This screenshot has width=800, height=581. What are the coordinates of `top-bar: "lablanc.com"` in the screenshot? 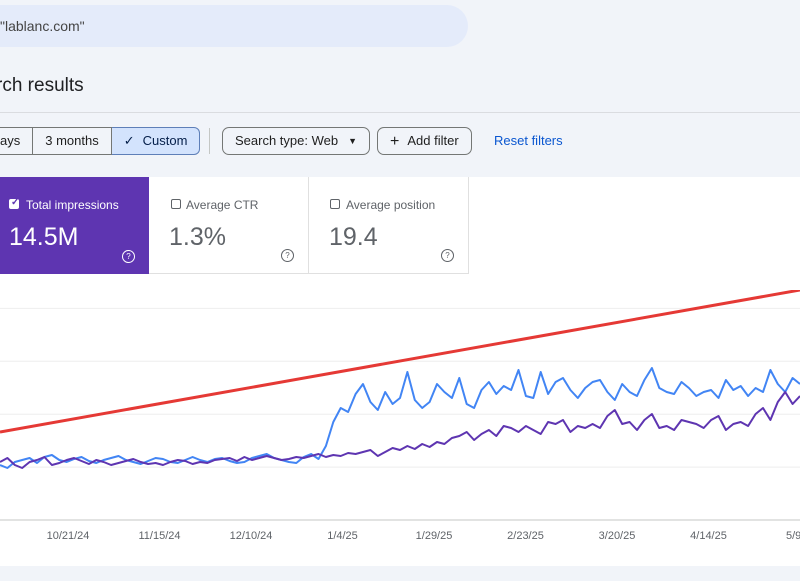 It's located at (400, 30).